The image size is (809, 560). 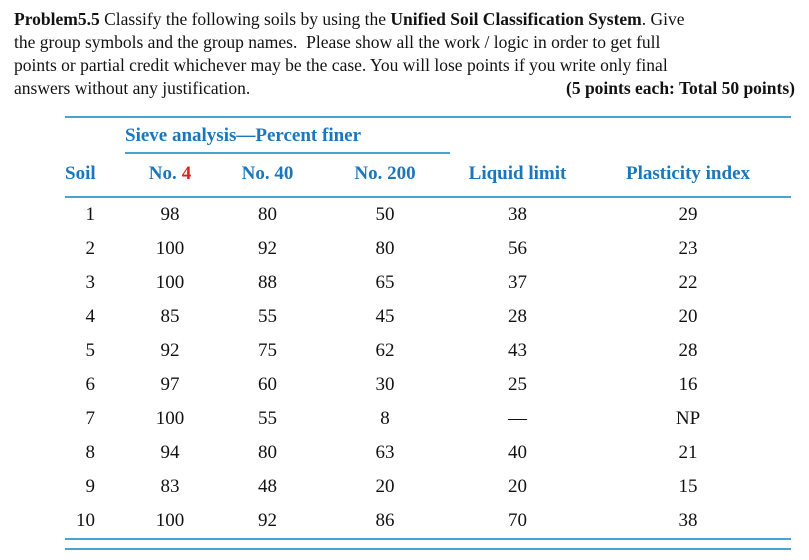 I want to click on problem-number: Problem5.5, so click(x=57, y=19).